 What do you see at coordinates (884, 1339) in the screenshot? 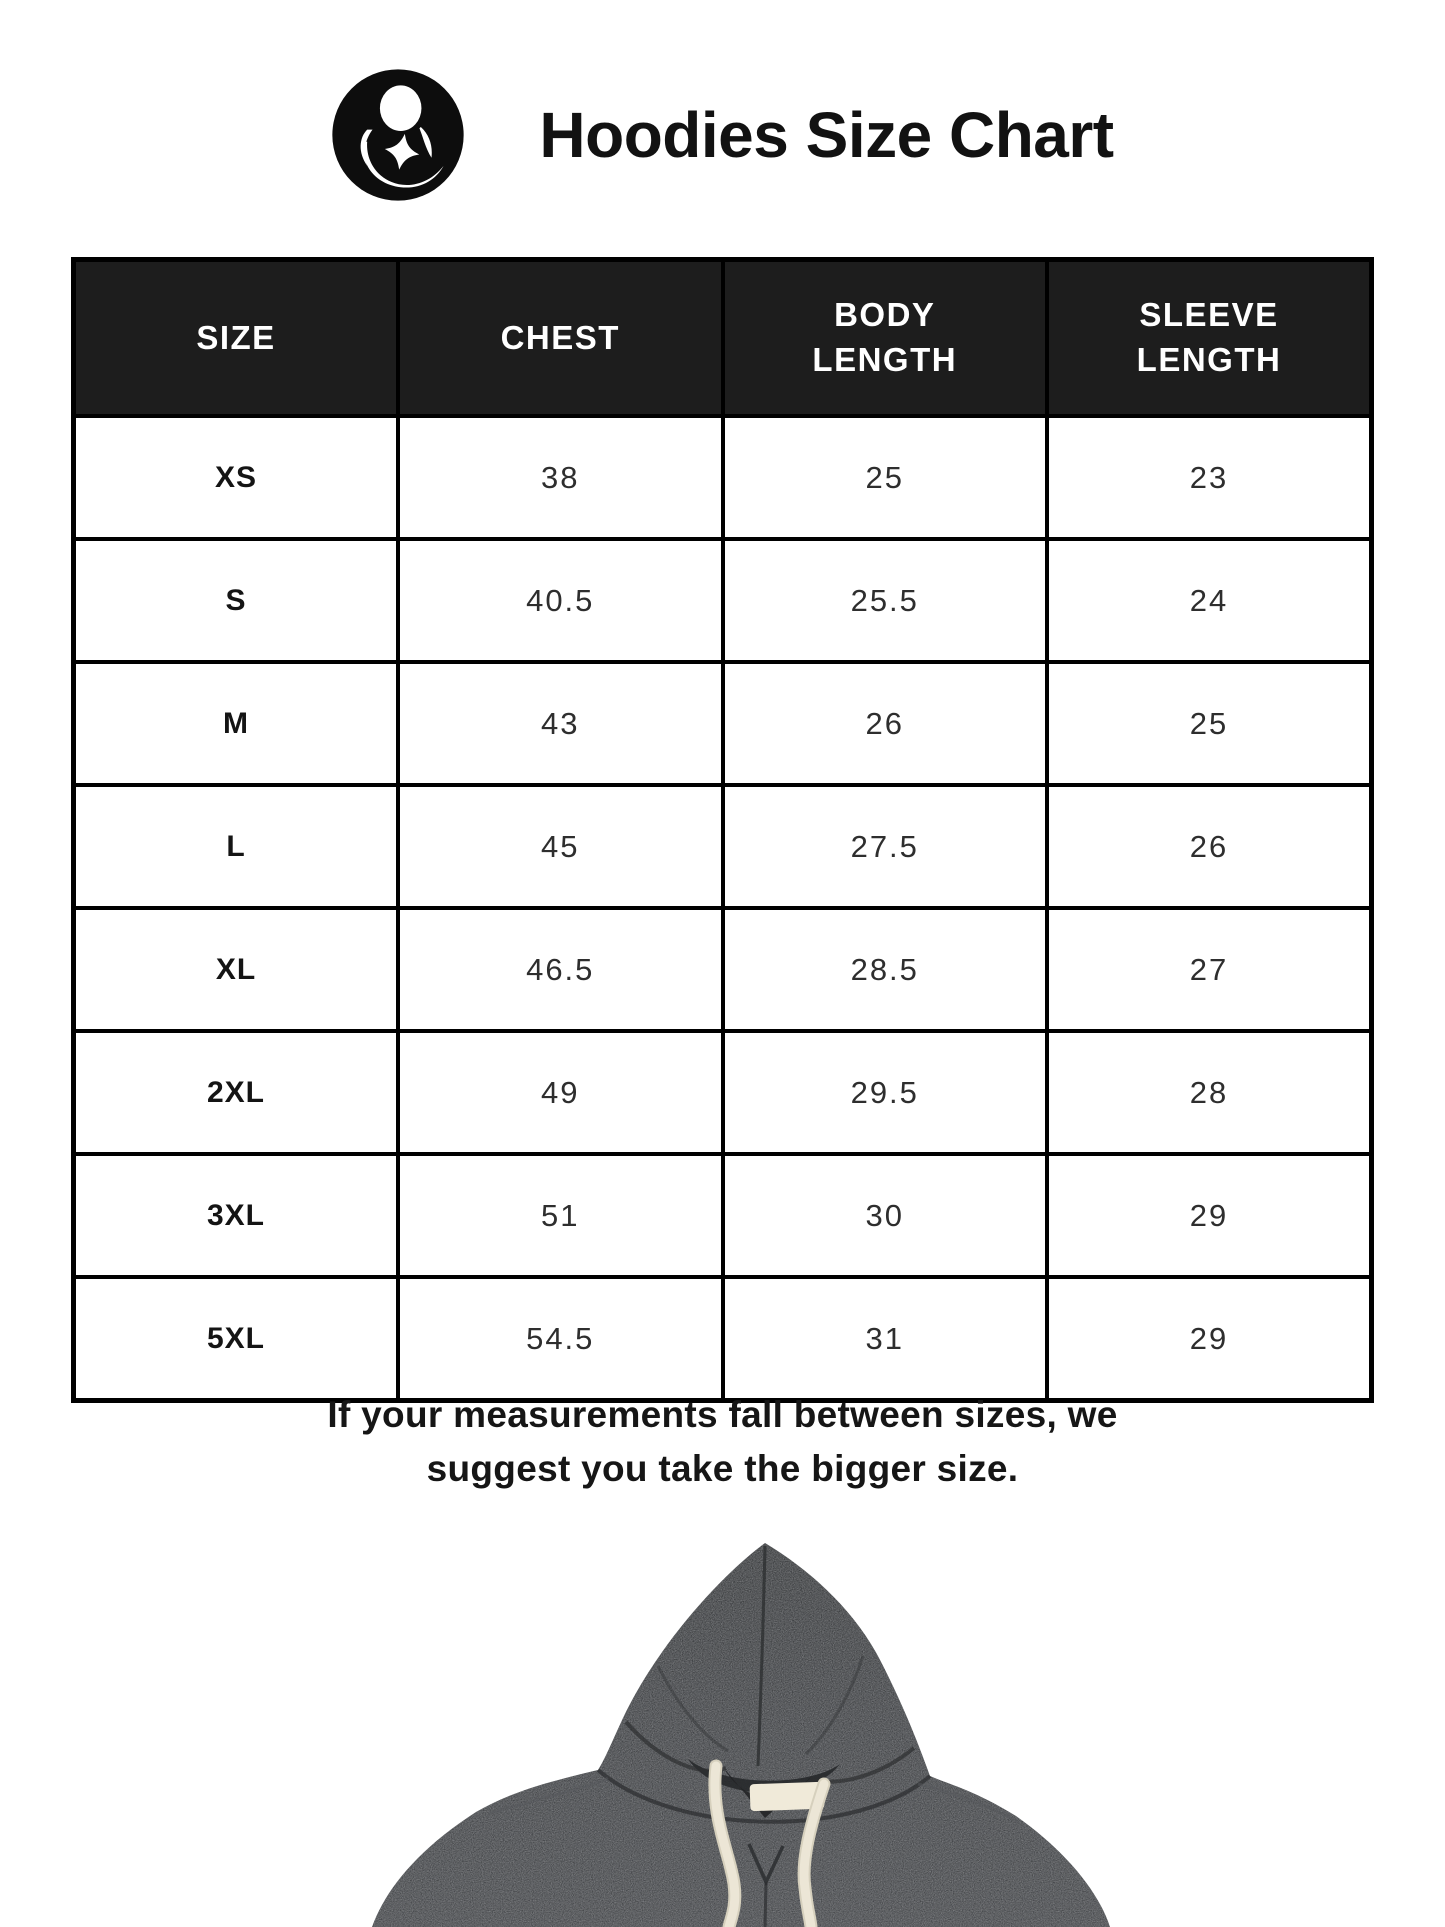
I see `measurement-cell: 31` at bounding box center [884, 1339].